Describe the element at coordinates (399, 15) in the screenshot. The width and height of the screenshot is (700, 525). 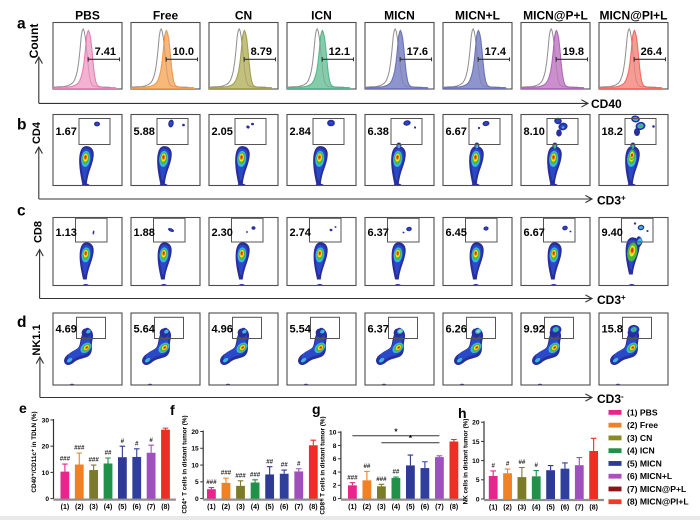
I see `svg-text: MICN` at that location.